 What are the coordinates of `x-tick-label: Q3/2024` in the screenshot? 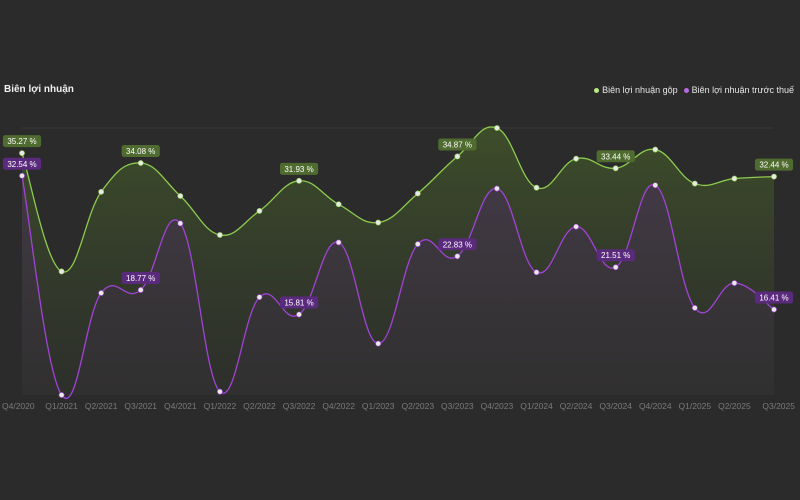 It's located at (615, 406).